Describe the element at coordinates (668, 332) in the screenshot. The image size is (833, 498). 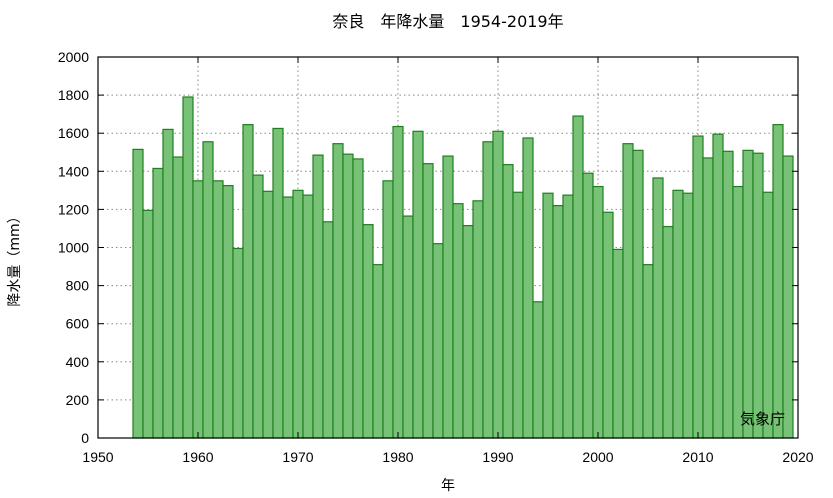
I see `bar-2007` at that location.